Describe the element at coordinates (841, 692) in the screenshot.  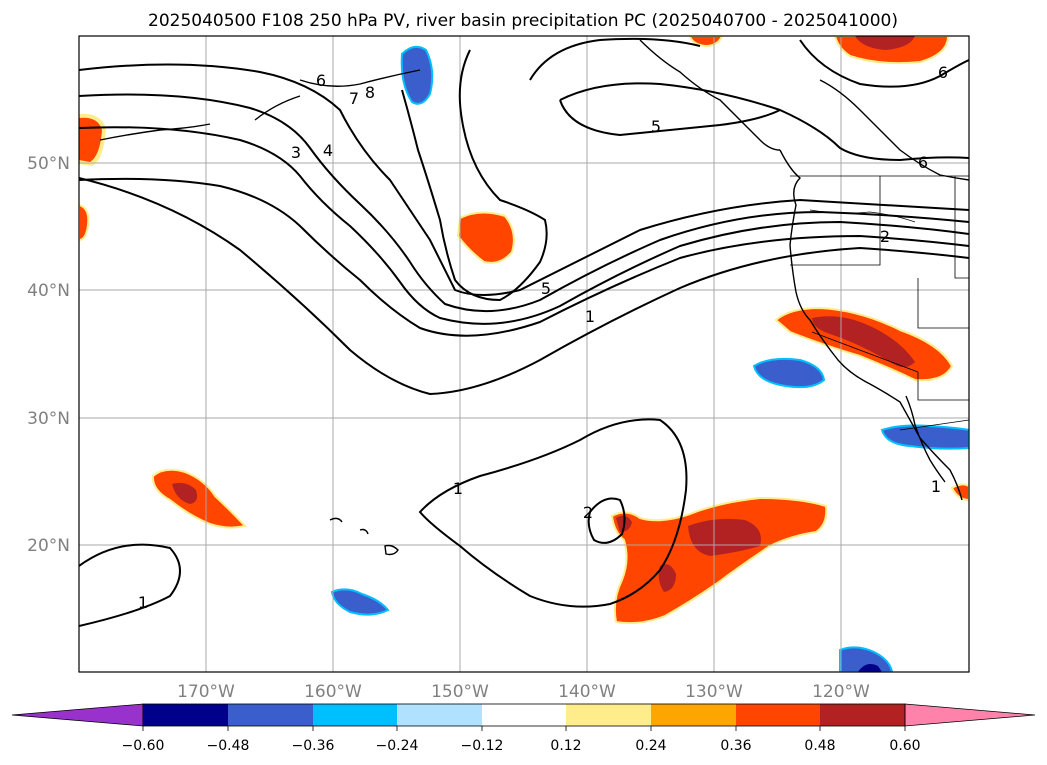
I see `lon-tick-label: 120°W` at that location.